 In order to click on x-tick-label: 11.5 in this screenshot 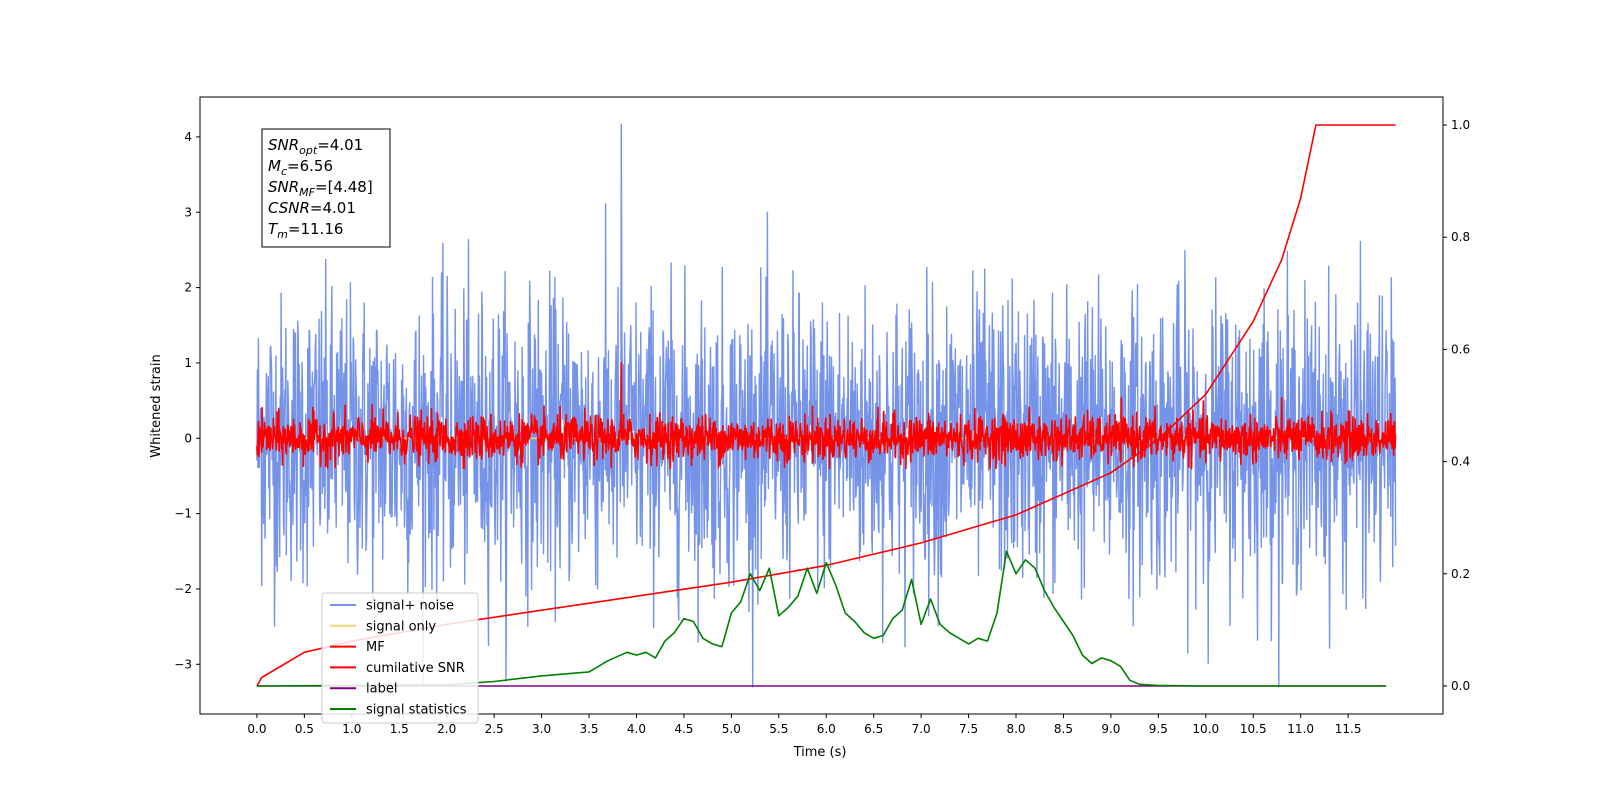, I will do `click(1348, 729)`.